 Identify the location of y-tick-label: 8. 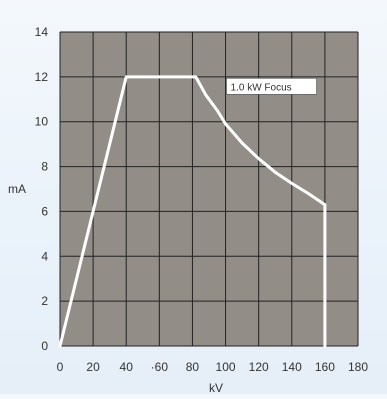
(44, 167).